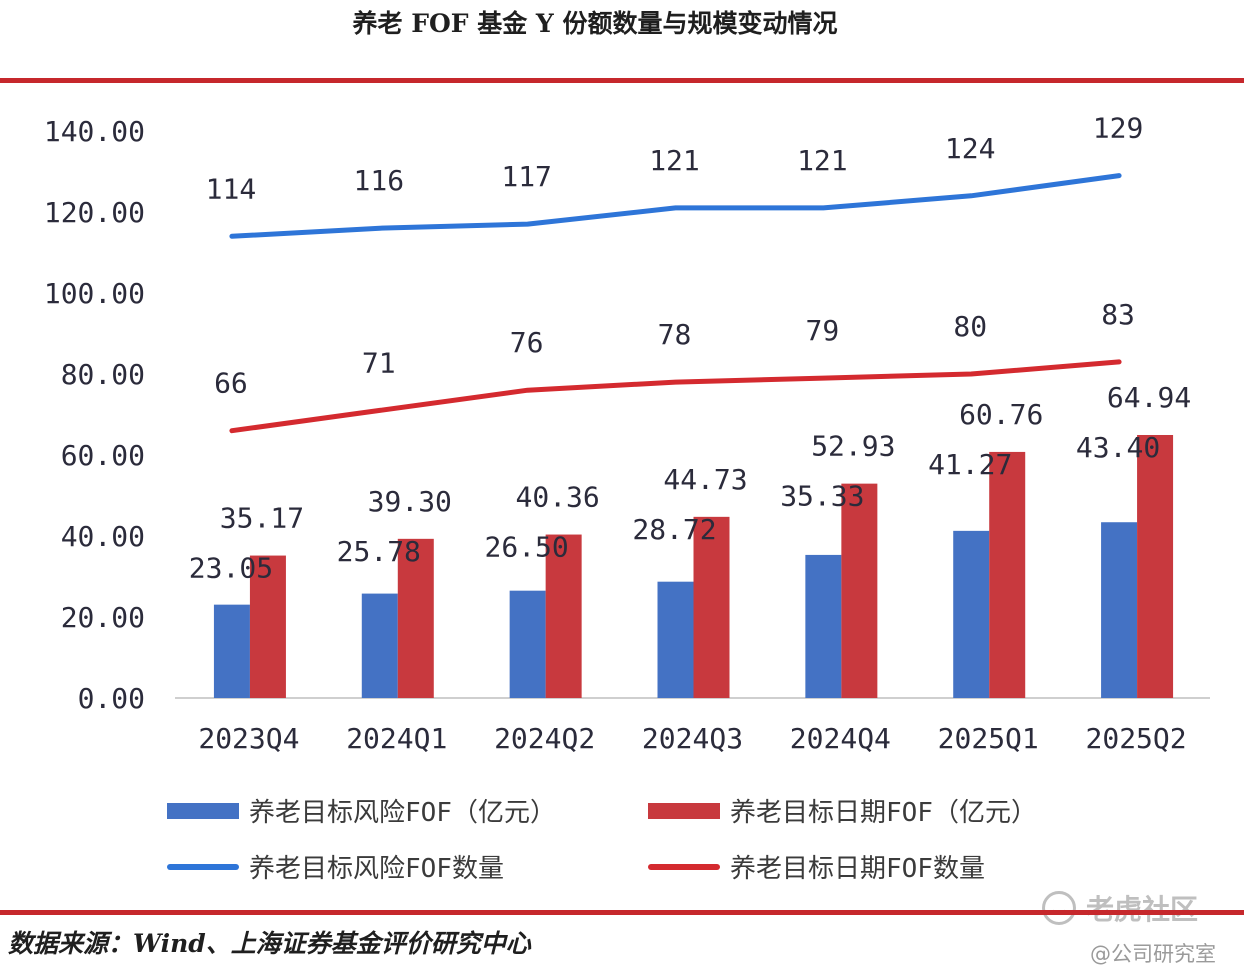 This screenshot has width=1244, height=980. Describe the element at coordinates (94, 131) in the screenshot. I see `y-tick-label: 140.00` at that location.